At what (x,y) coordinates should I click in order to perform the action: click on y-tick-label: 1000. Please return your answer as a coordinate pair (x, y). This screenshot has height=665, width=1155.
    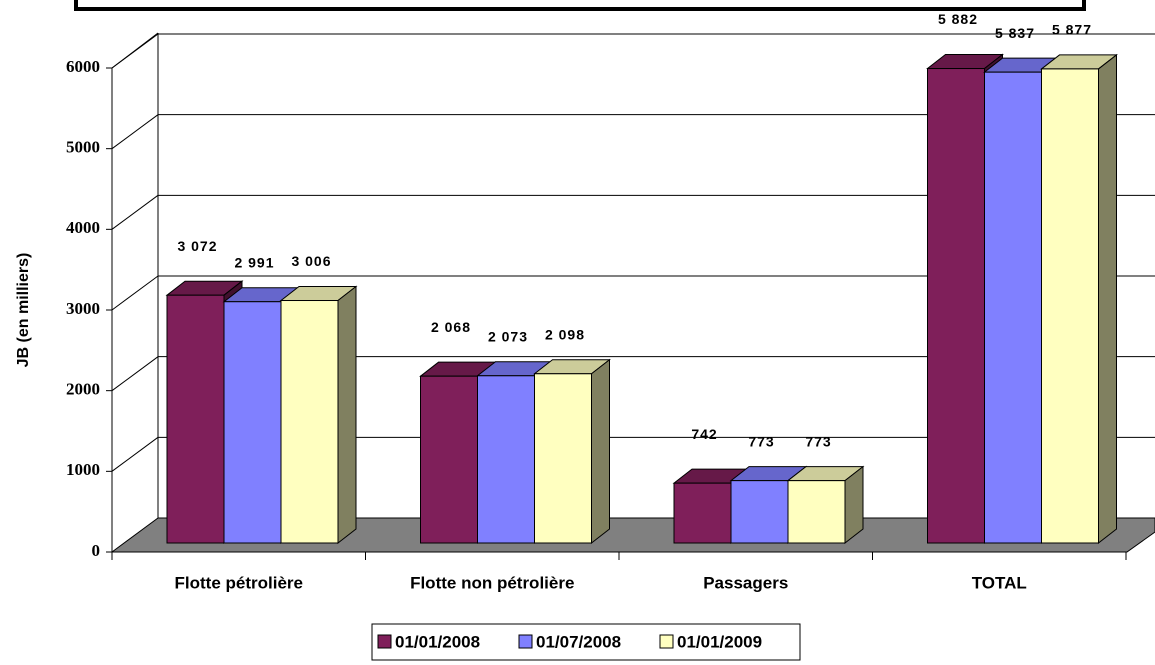
    Looking at the image, I should click on (83, 469).